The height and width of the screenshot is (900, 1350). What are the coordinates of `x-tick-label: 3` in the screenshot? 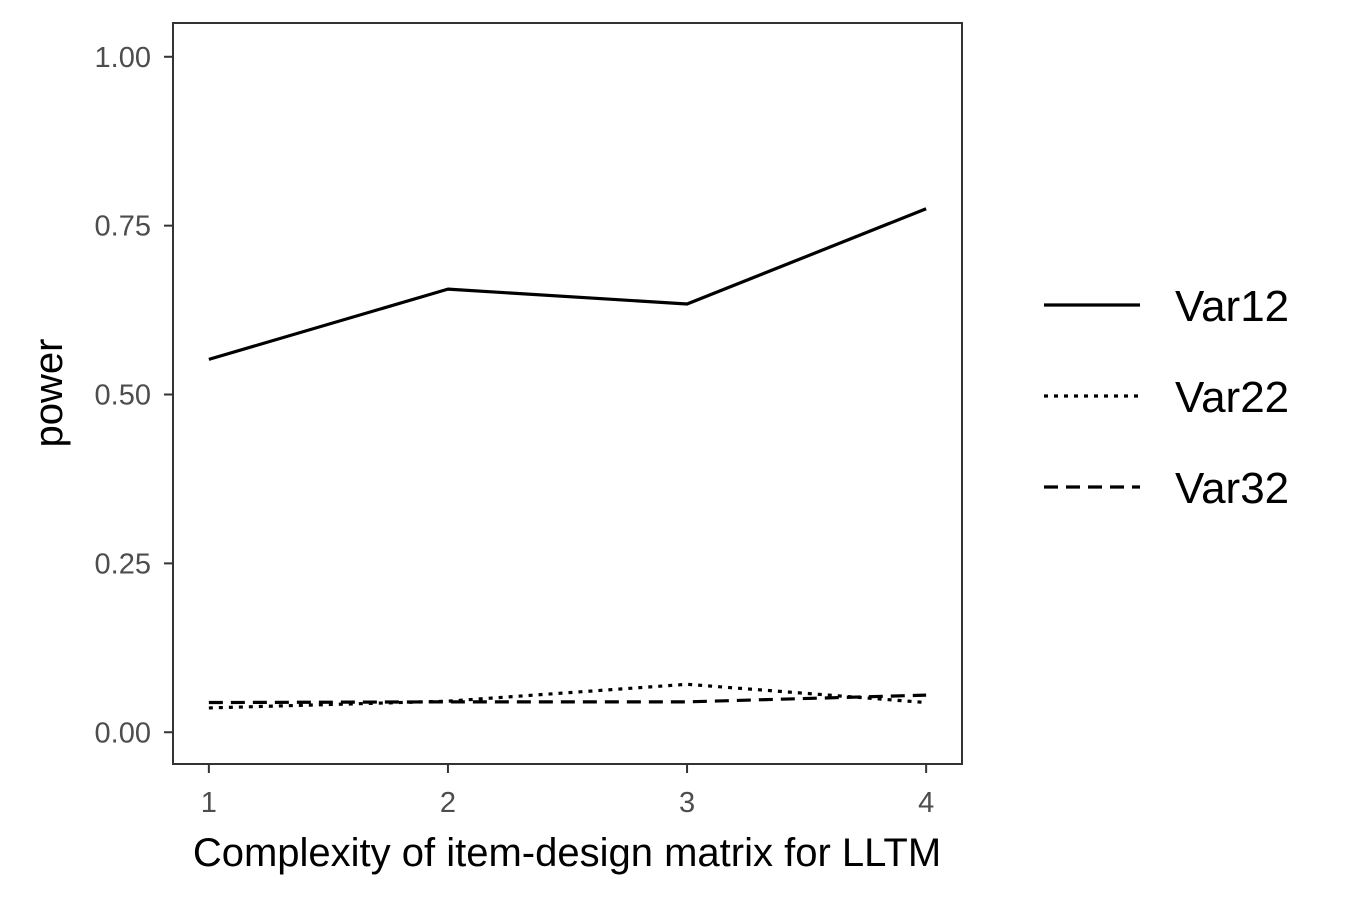 It's located at (687, 803).